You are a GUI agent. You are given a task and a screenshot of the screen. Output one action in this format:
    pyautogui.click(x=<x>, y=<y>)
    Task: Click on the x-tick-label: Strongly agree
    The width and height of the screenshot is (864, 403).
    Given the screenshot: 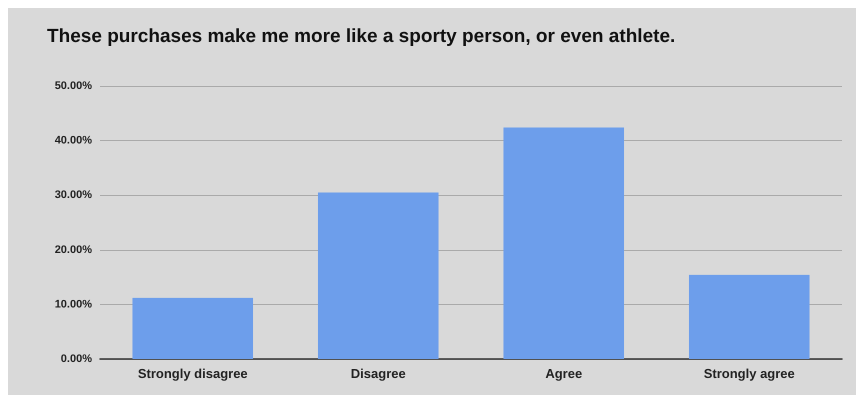 What is the action you would take?
    pyautogui.click(x=749, y=373)
    